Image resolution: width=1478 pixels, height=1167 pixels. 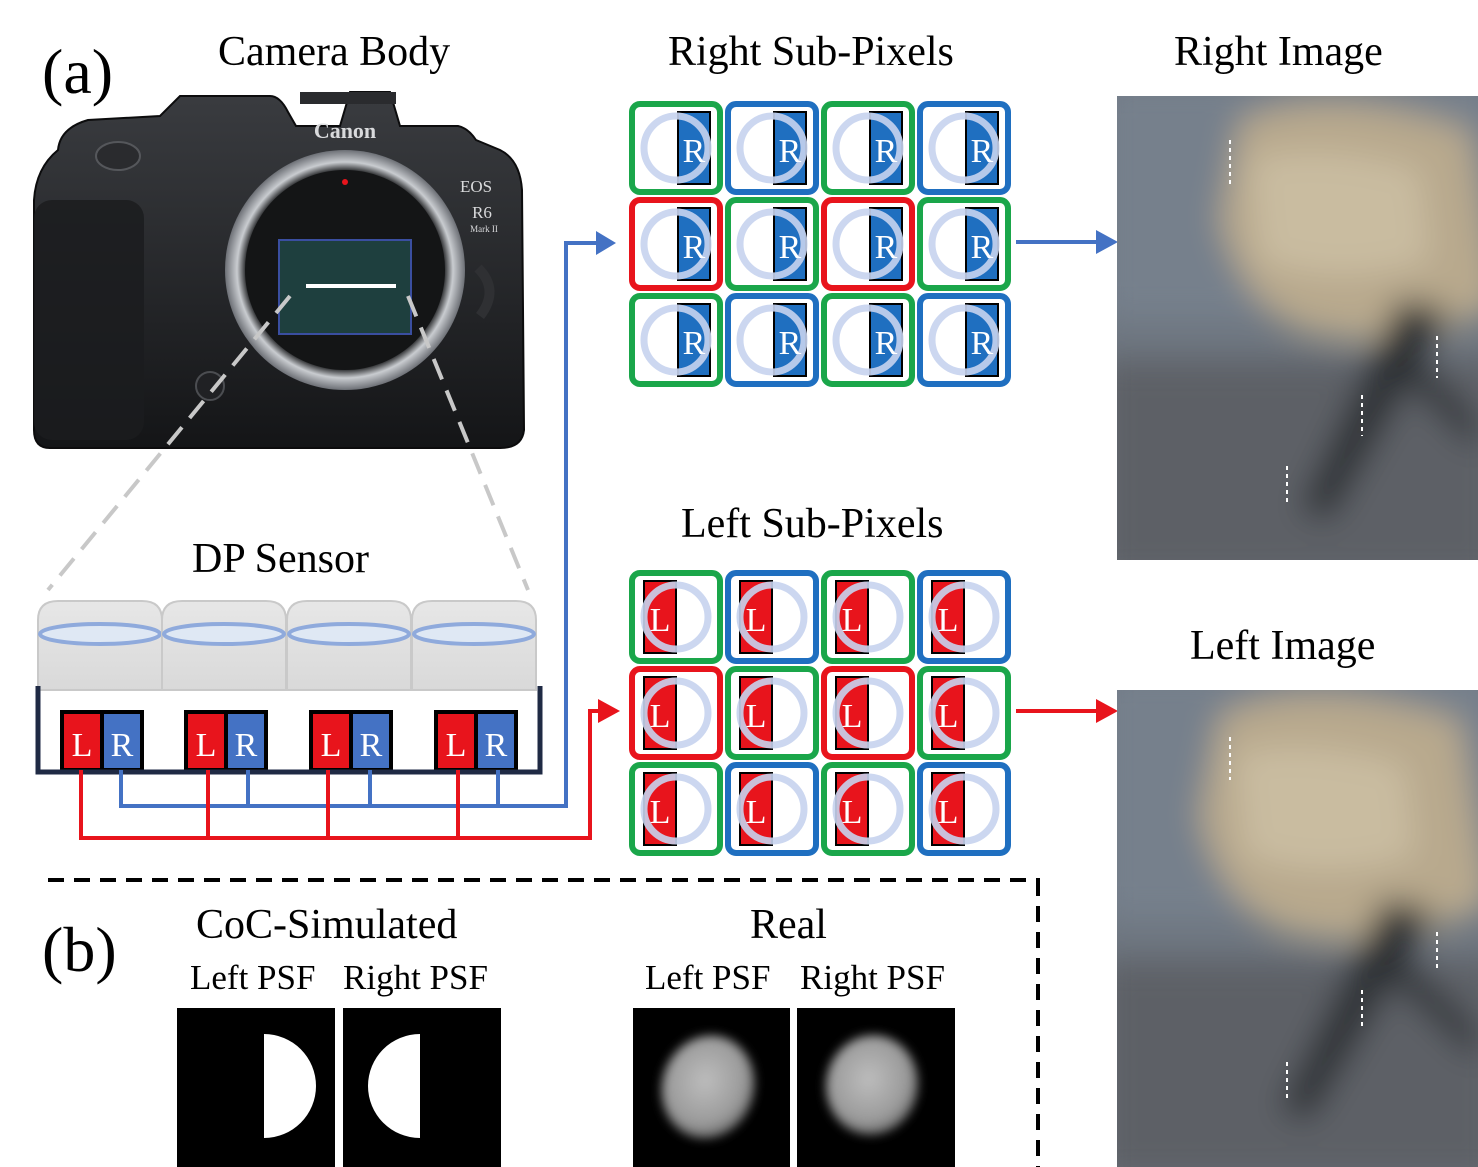 I want to click on left-subpixel-grid: L L L L L L L L L L L L, so click(x=820, y=713).